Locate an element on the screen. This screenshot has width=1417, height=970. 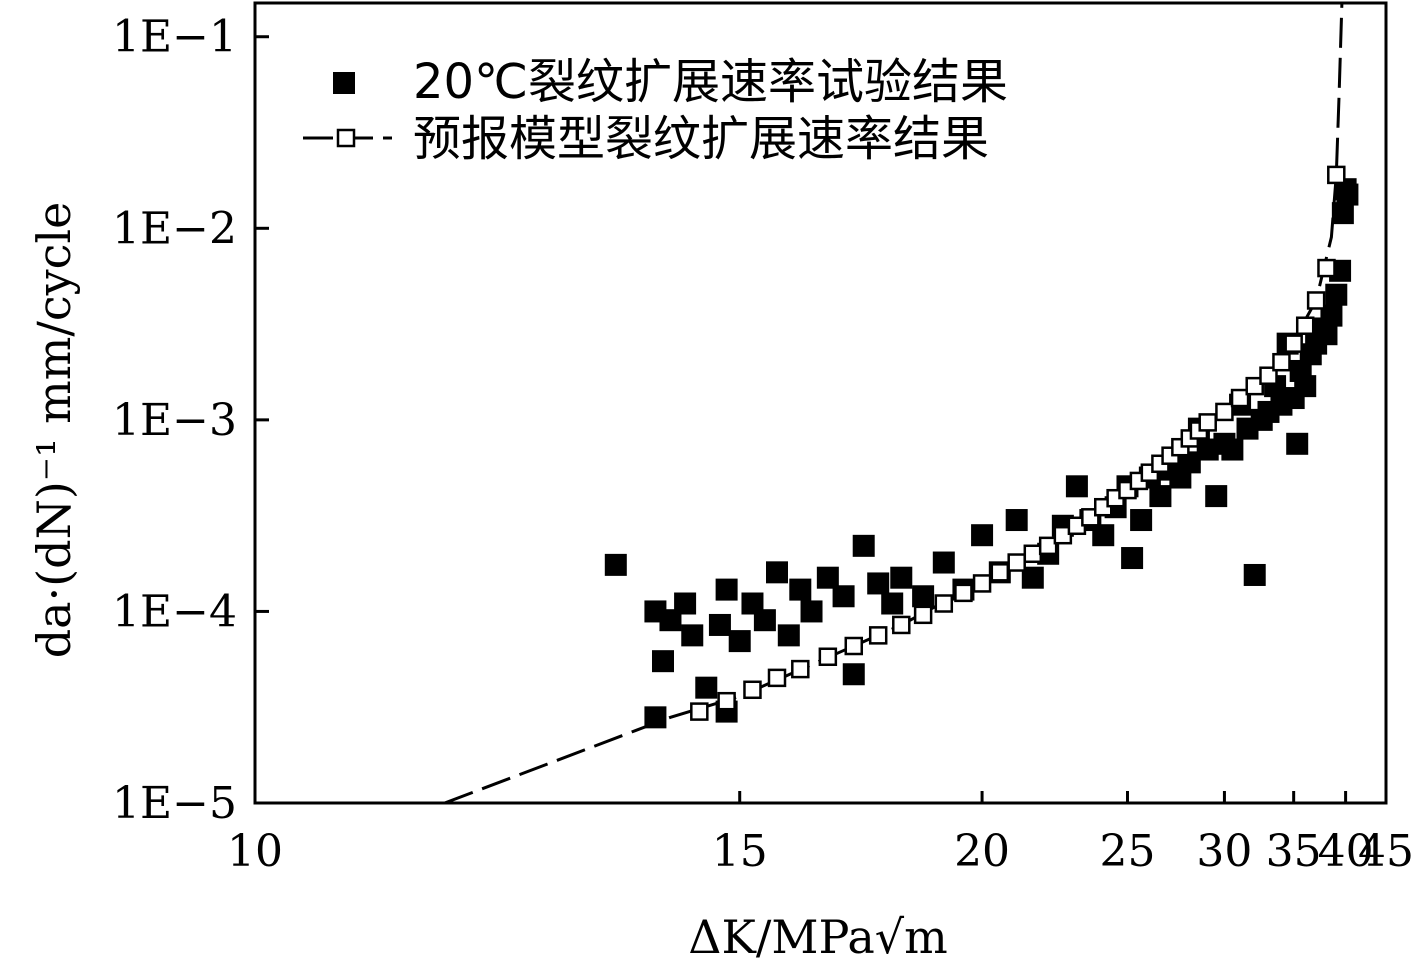
y-tick-label: 1E−3 is located at coordinates (174, 420).